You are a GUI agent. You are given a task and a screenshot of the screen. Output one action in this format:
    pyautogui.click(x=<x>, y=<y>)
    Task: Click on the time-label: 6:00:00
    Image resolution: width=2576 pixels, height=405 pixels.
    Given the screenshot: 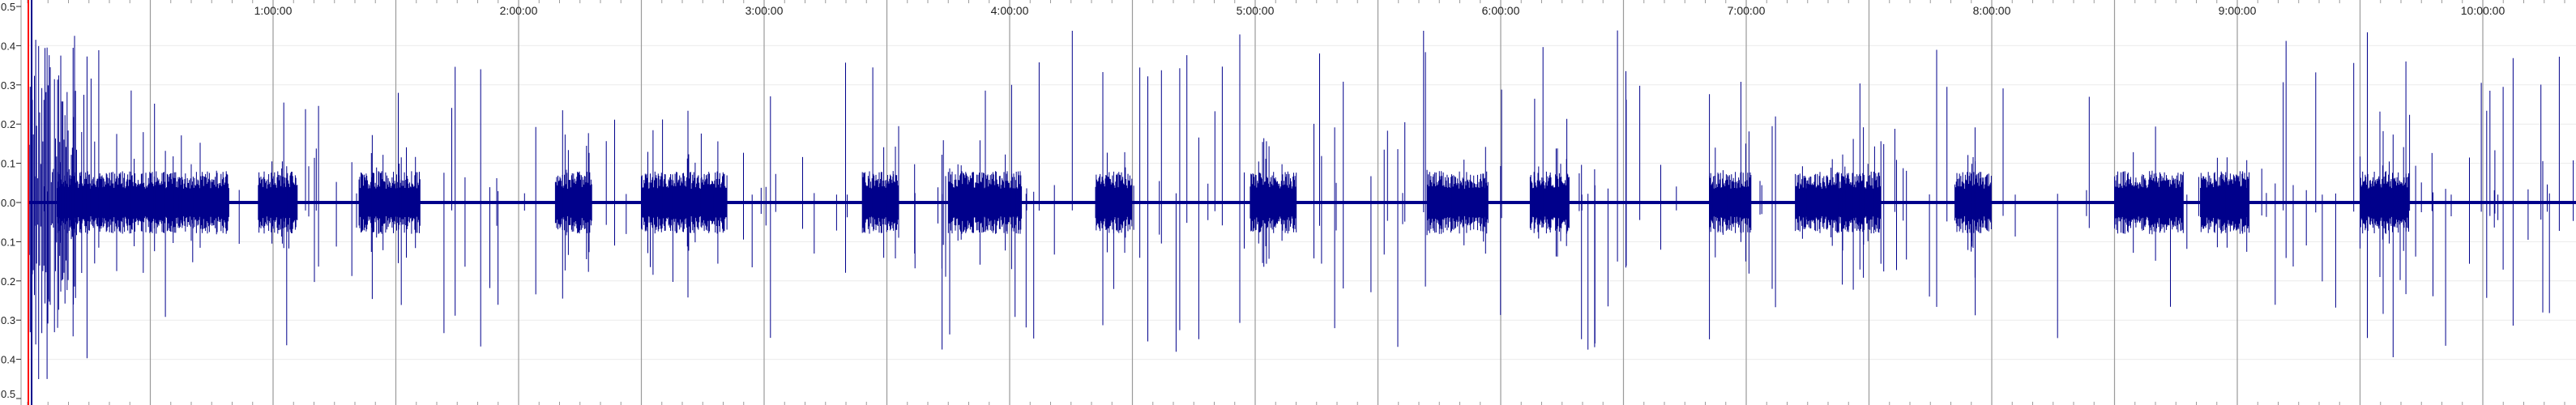 What is the action you would take?
    pyautogui.click(x=1501, y=10)
    